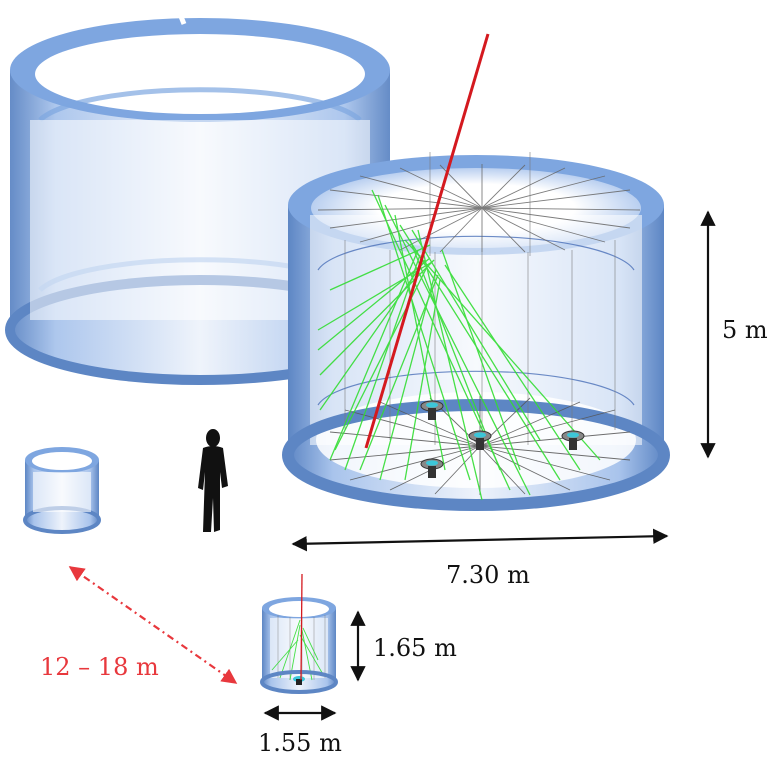  Describe the element at coordinates (488, 575) in the screenshot. I see `large-diameter-label: 7.30 m` at that location.